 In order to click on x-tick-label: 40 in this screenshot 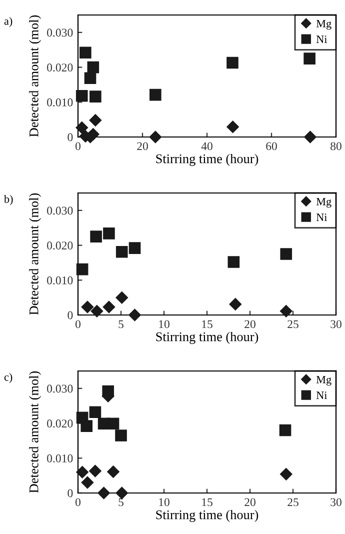, I will do `click(206, 146)`.